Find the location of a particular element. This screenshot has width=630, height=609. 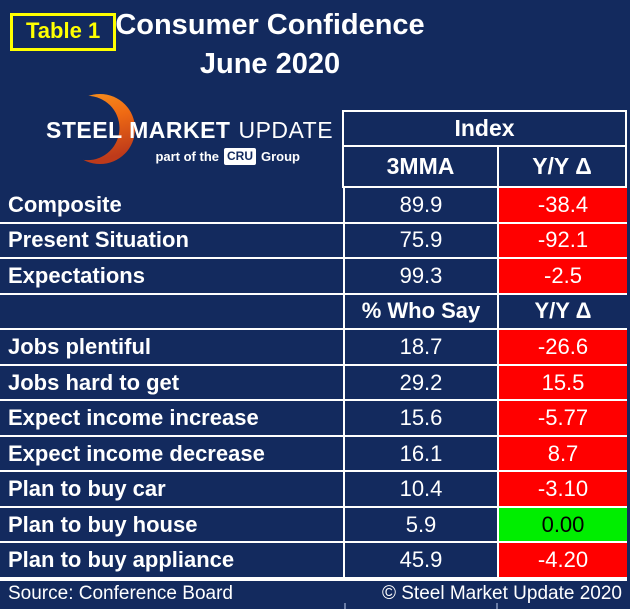

crescent-logo-icon is located at coordinates (100, 129).